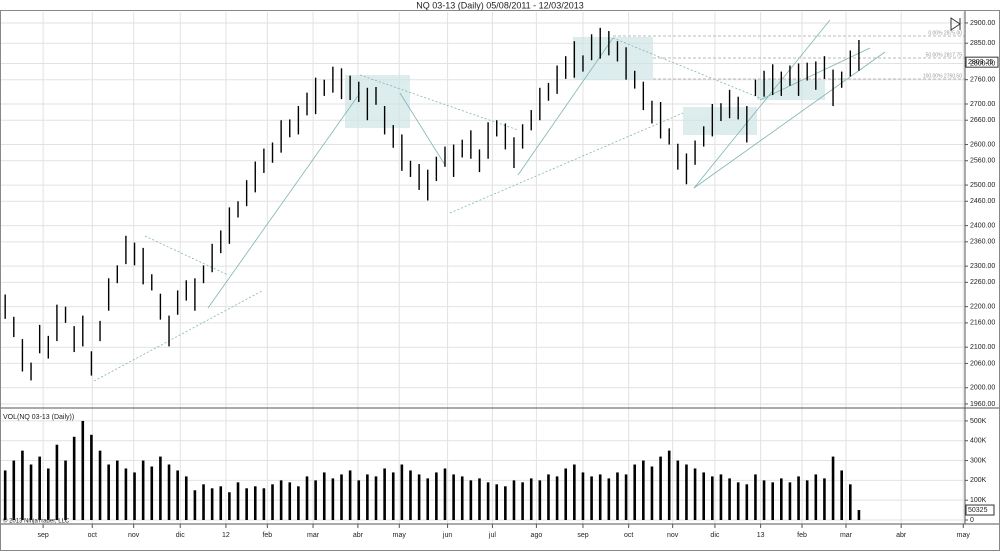 The height and width of the screenshot is (551, 1000). I want to click on footer: © 2013 NinjaTrader, LLC, so click(36, 521).